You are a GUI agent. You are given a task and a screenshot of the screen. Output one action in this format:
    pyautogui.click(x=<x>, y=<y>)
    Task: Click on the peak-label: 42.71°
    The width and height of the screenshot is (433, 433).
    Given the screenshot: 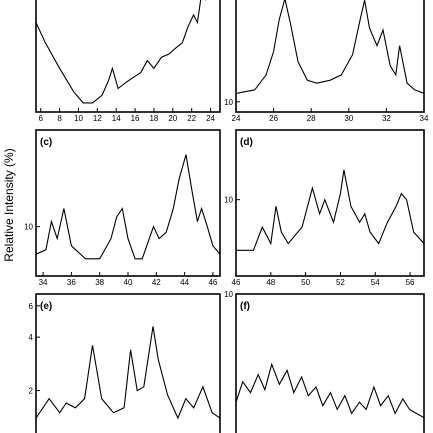 What is the action you would take?
    pyautogui.click(x=165, y=246)
    